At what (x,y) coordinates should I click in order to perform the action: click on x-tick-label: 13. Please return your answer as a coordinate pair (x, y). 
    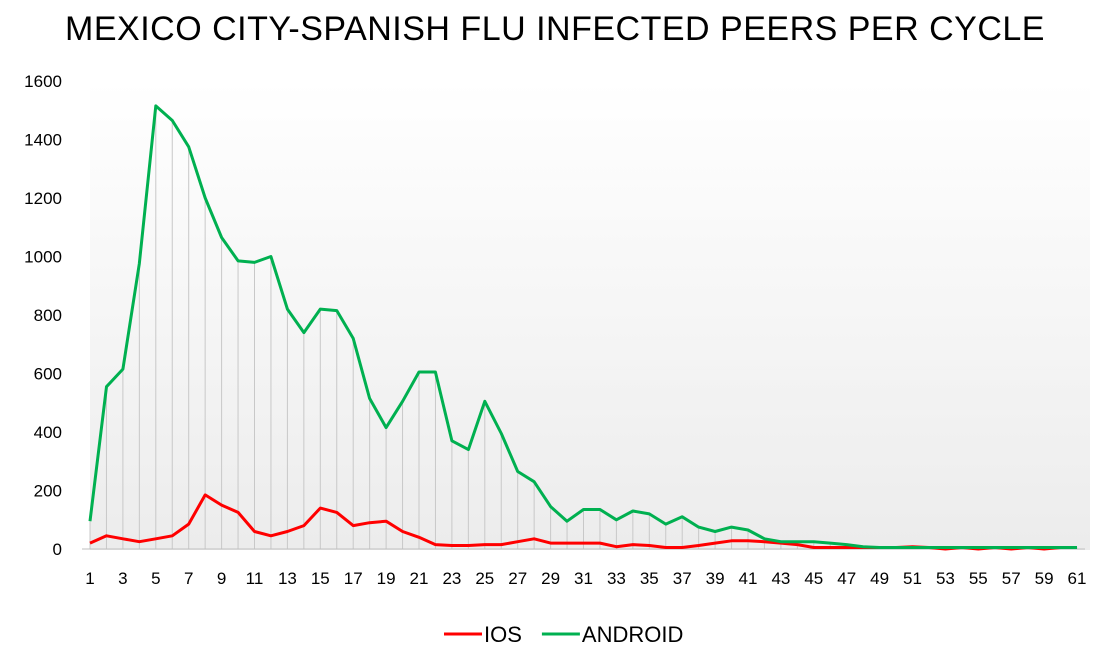
    Looking at the image, I should click on (287, 578).